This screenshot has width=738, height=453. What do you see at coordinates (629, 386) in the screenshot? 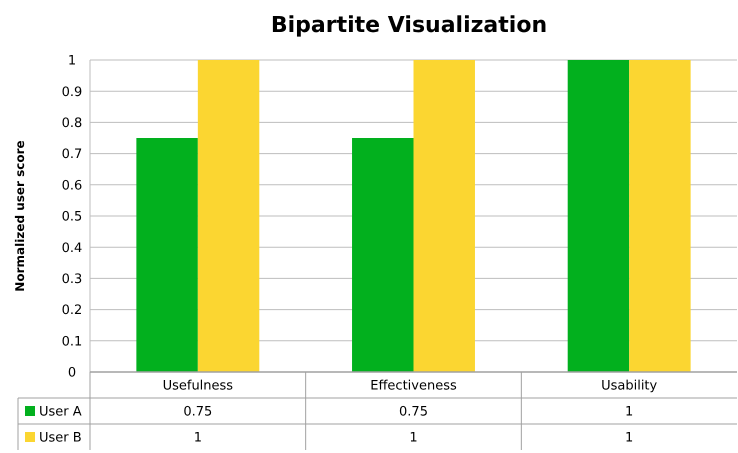
I see `x-tick-label: Usability` at bounding box center [629, 386].